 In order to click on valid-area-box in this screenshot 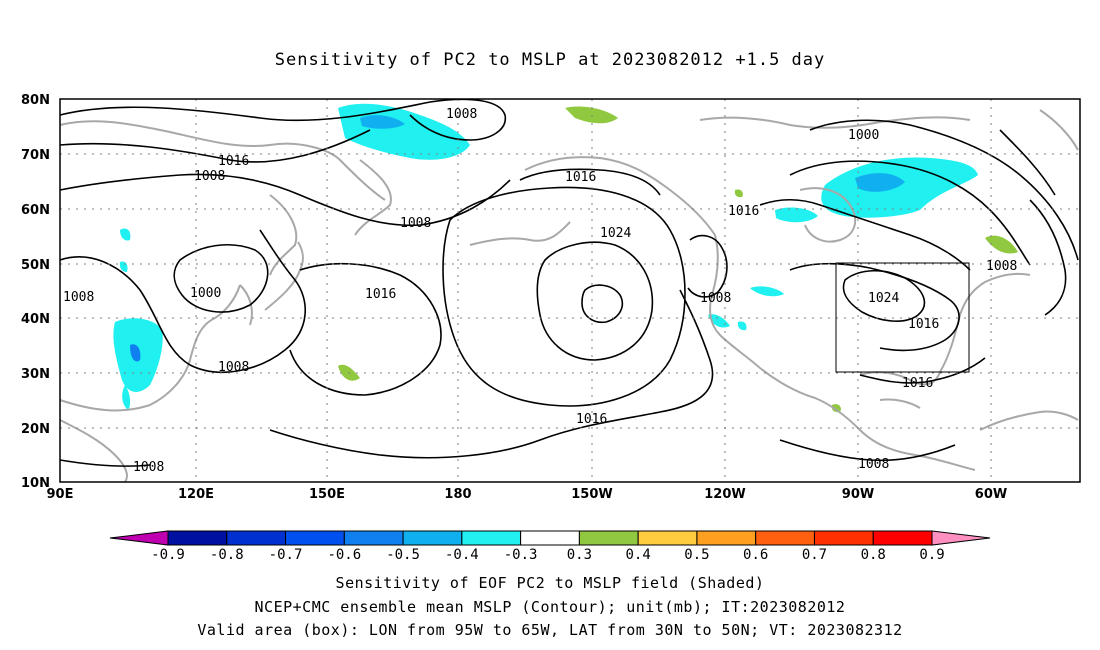, I will do `click(902, 317)`.